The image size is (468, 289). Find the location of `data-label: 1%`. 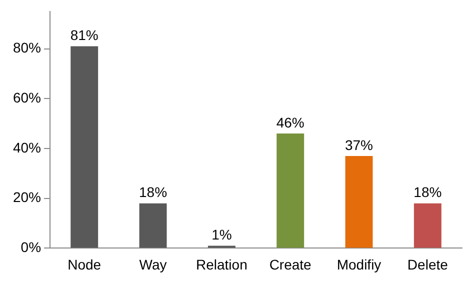

data-label: 1% is located at coordinates (222, 234).